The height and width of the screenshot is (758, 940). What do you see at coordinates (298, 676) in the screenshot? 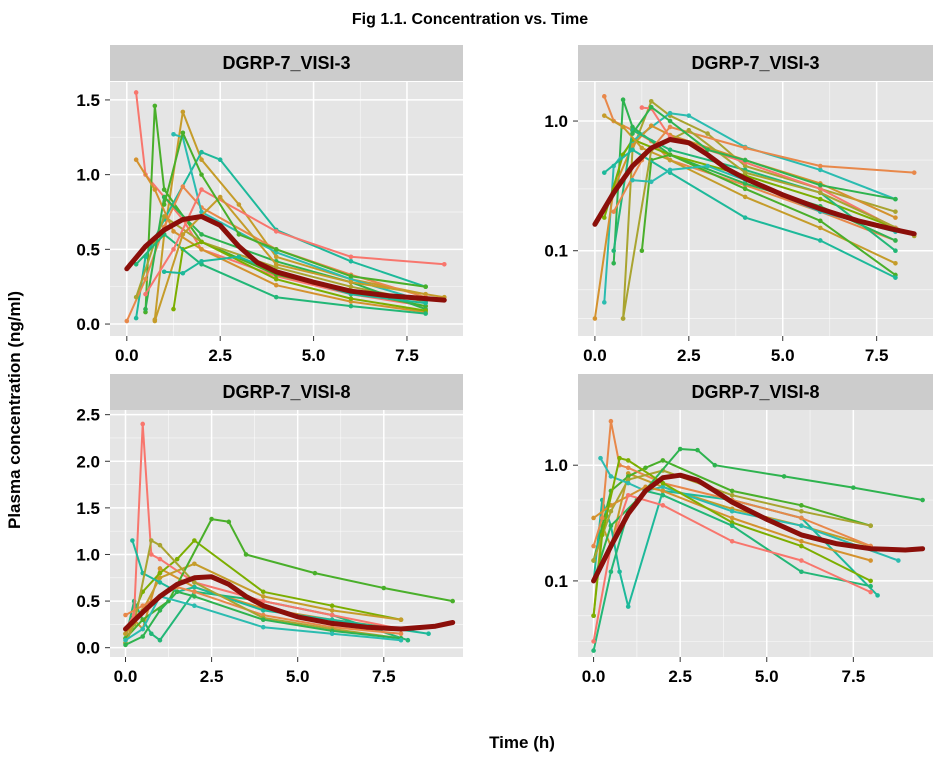
I see `x-tick-label: 5.0` at bounding box center [298, 676].